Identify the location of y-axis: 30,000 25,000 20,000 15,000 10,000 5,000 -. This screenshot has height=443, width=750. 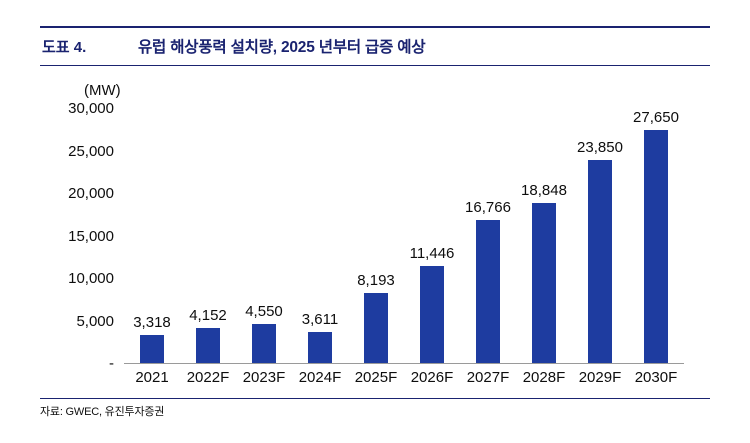
(82, 236).